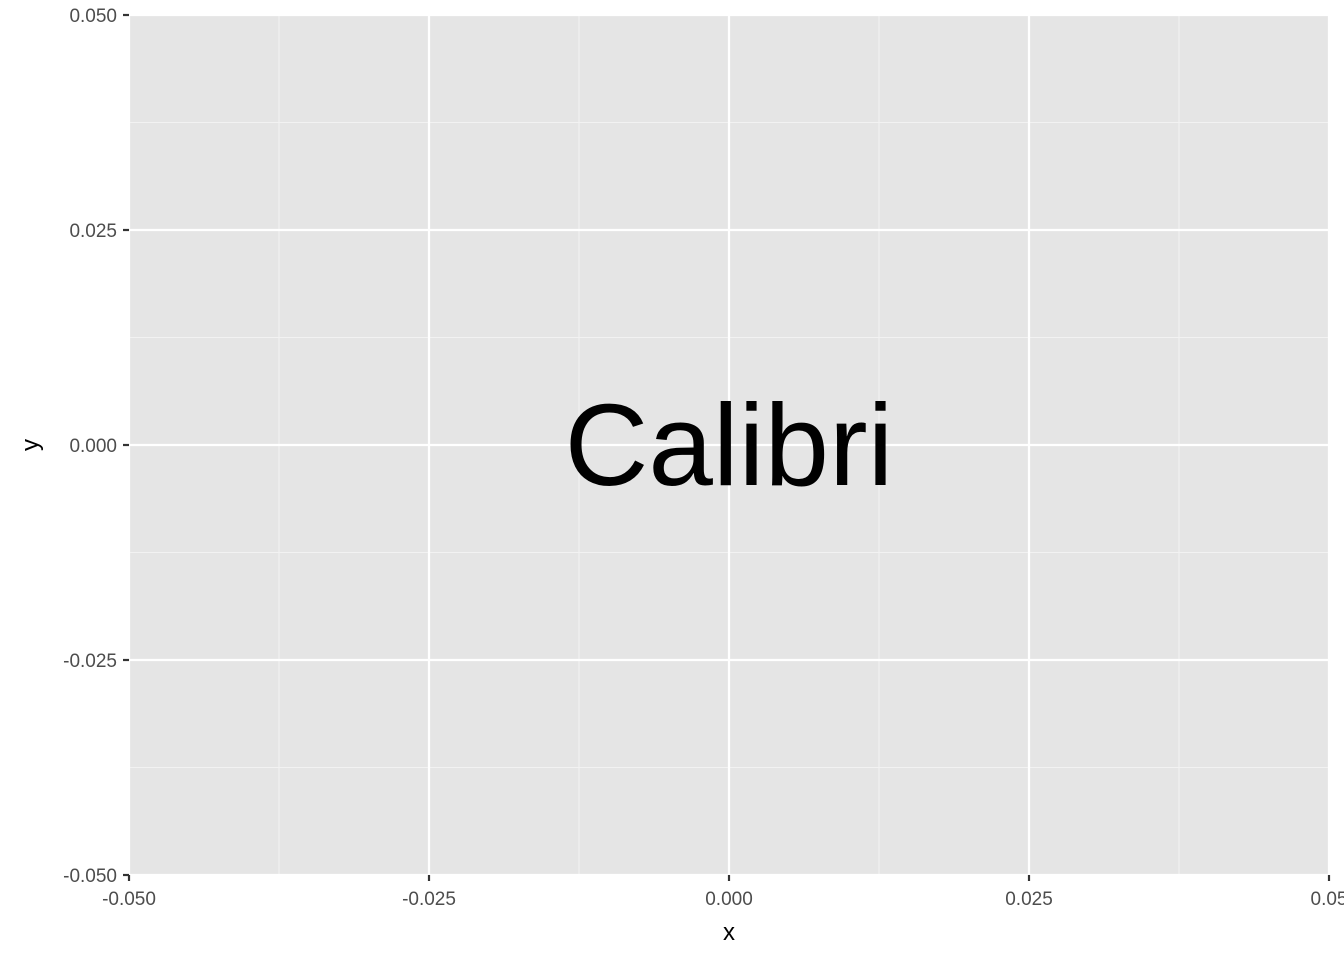  Describe the element at coordinates (1029, 899) in the screenshot. I see `x-tick-label: 0.025` at that location.